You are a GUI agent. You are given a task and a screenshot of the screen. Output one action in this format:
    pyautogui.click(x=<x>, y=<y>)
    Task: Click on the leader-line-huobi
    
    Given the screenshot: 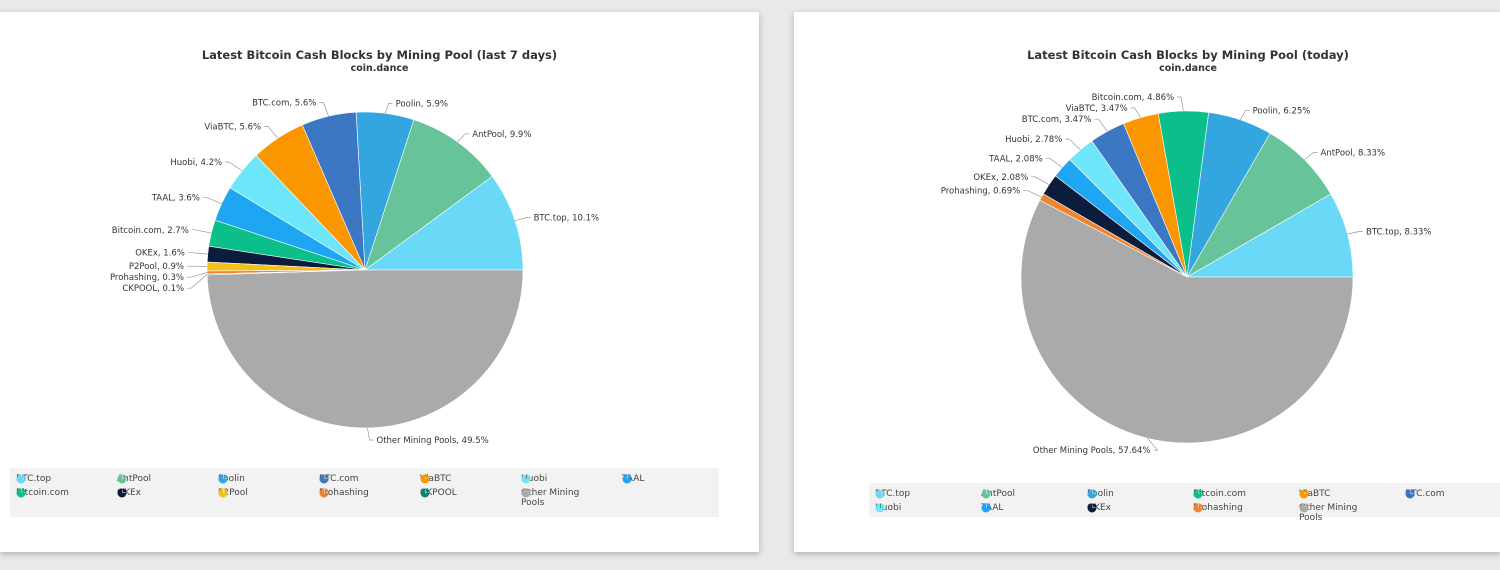 What is the action you would take?
    pyautogui.click(x=1073, y=144)
    